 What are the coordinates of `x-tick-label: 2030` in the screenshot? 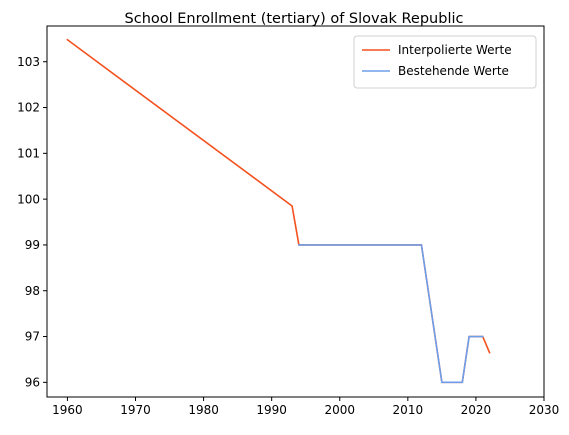 It's located at (544, 410).